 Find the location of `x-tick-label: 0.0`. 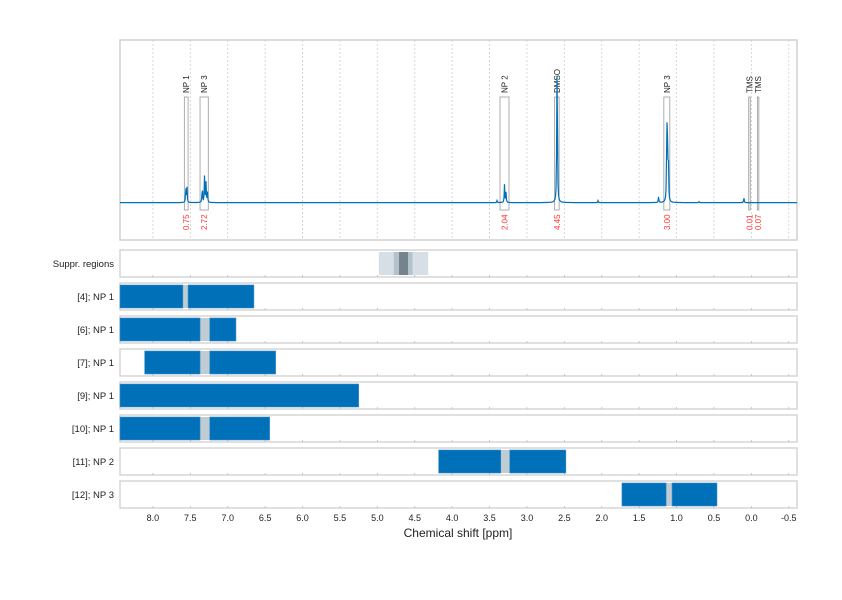

x-tick-label: 0.0 is located at coordinates (751, 518).